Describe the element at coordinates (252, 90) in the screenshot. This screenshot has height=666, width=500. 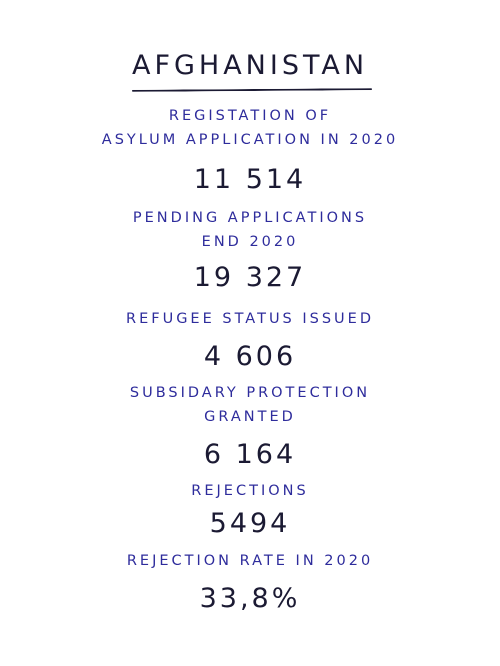
I see `title-underline` at that location.